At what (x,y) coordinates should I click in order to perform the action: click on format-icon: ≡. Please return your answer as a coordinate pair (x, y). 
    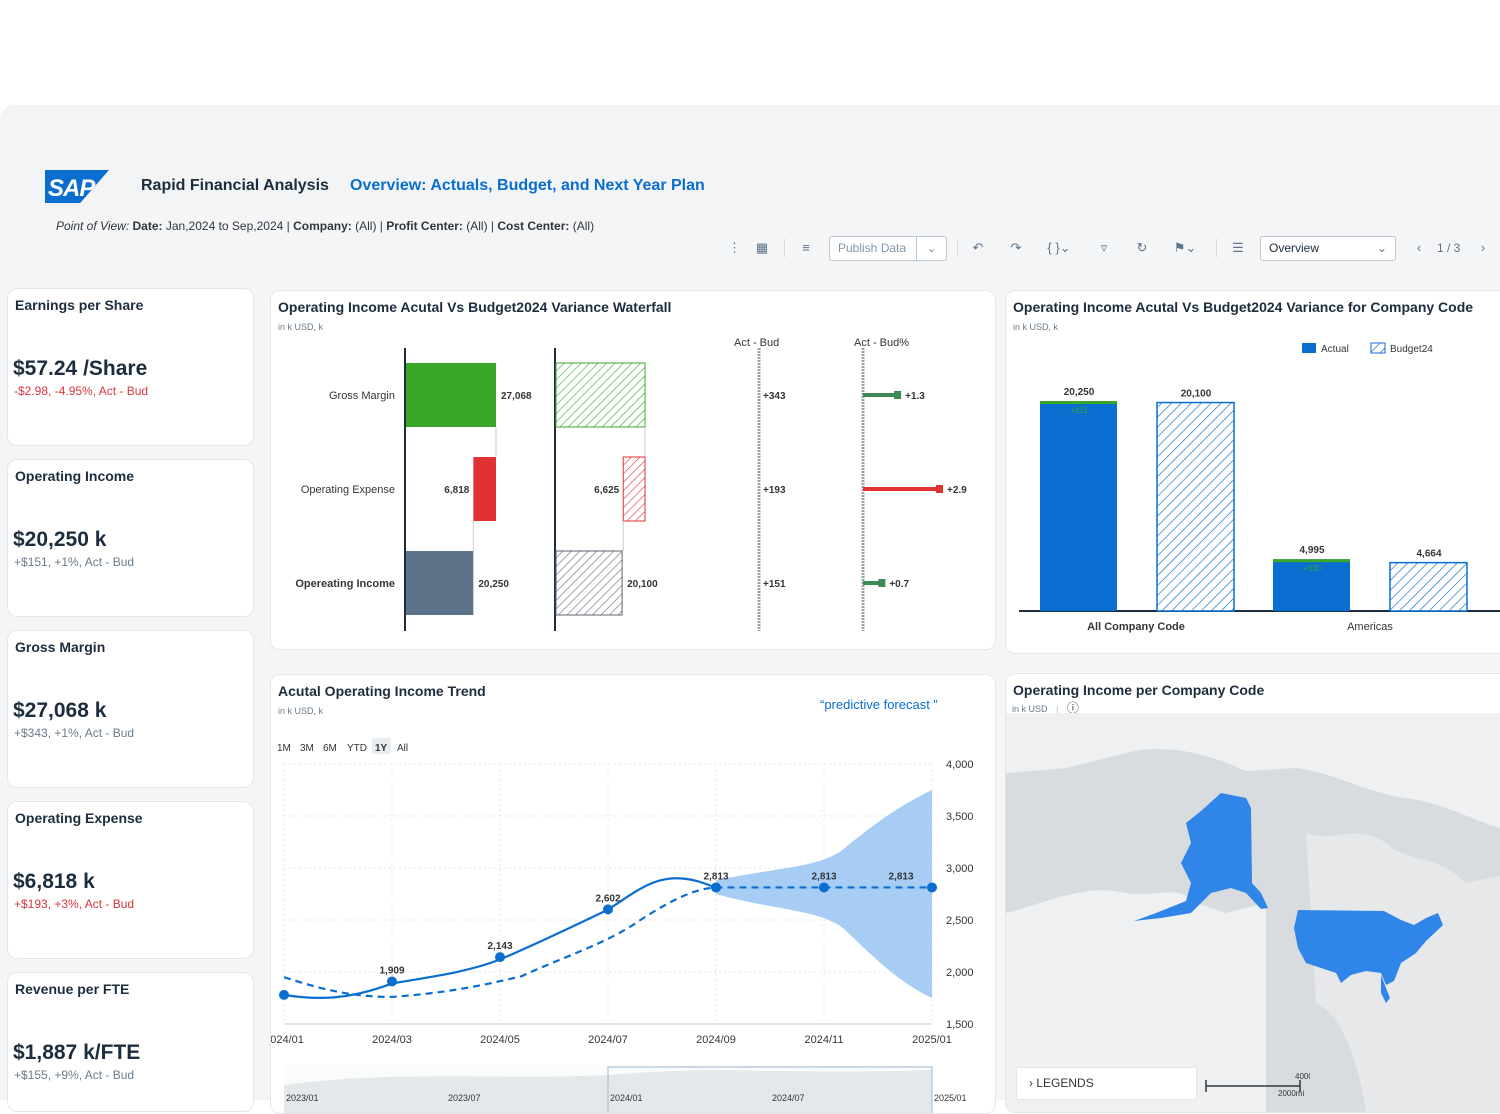
    Looking at the image, I should click on (806, 247).